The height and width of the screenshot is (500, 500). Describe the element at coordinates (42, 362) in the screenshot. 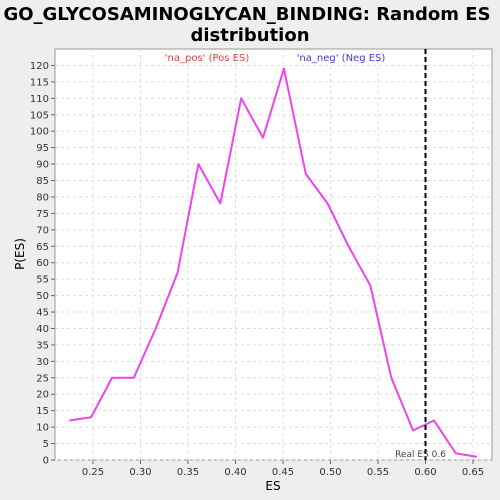

I see `y-tick-label: 30` at that location.